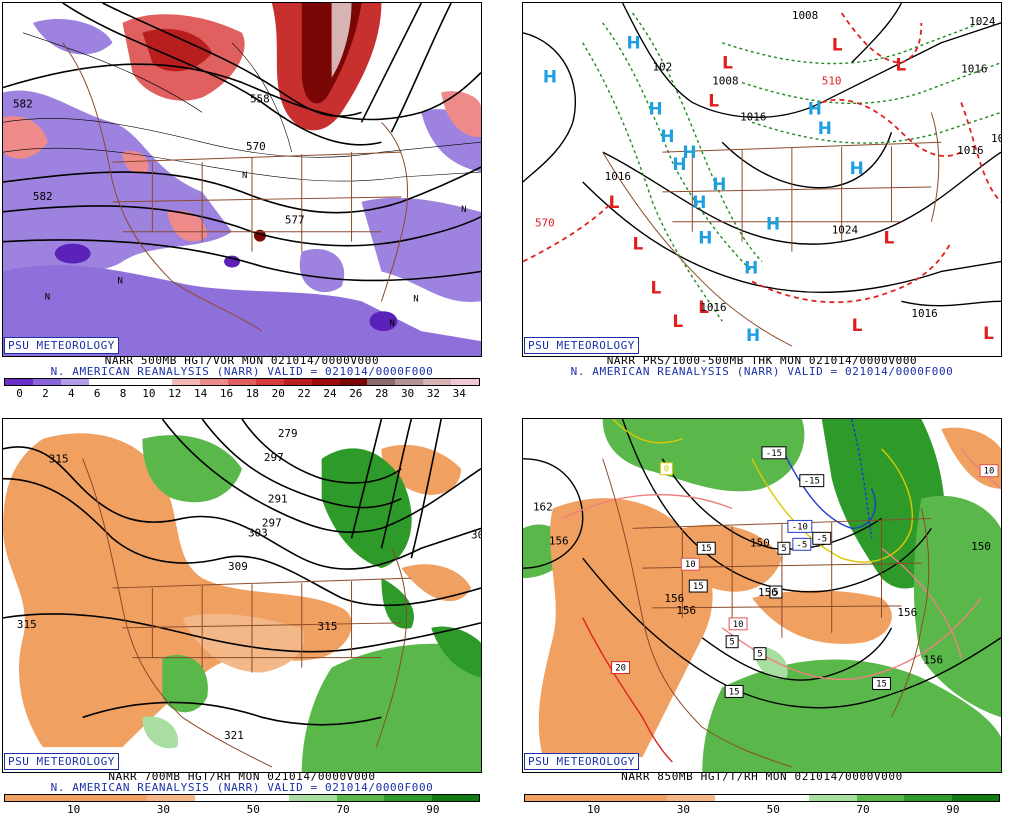  I want to click on colorbar-tick-label: 90, so click(953, 809).